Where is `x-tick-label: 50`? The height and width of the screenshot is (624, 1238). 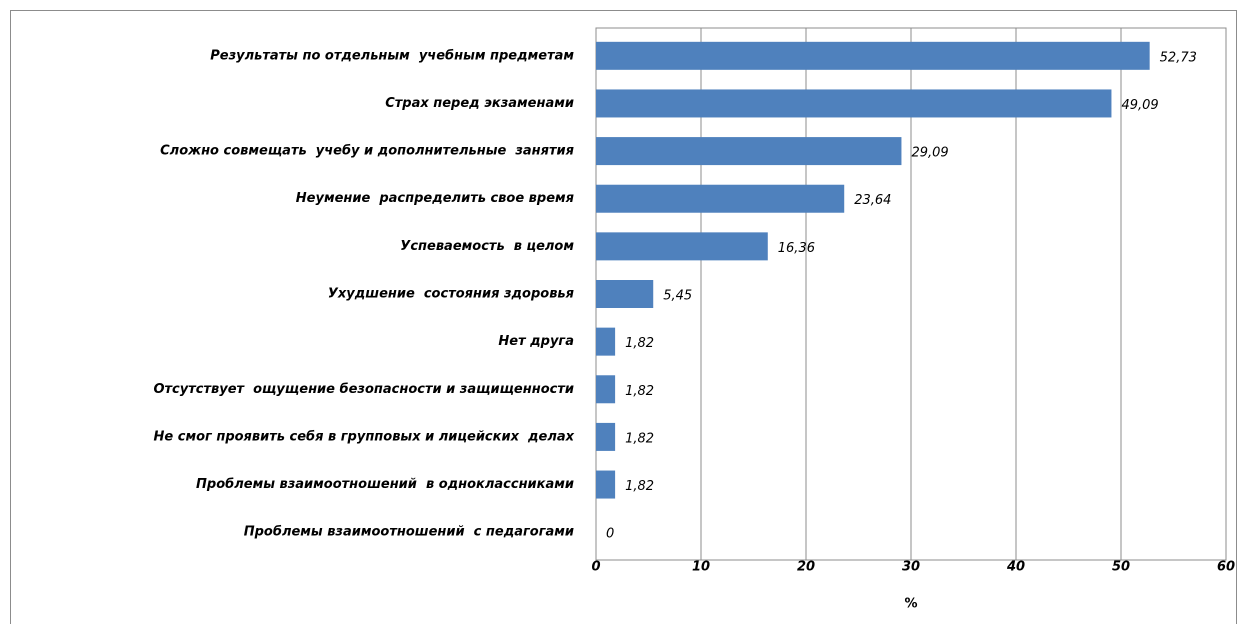 x-tick-label: 50 is located at coordinates (1121, 567).